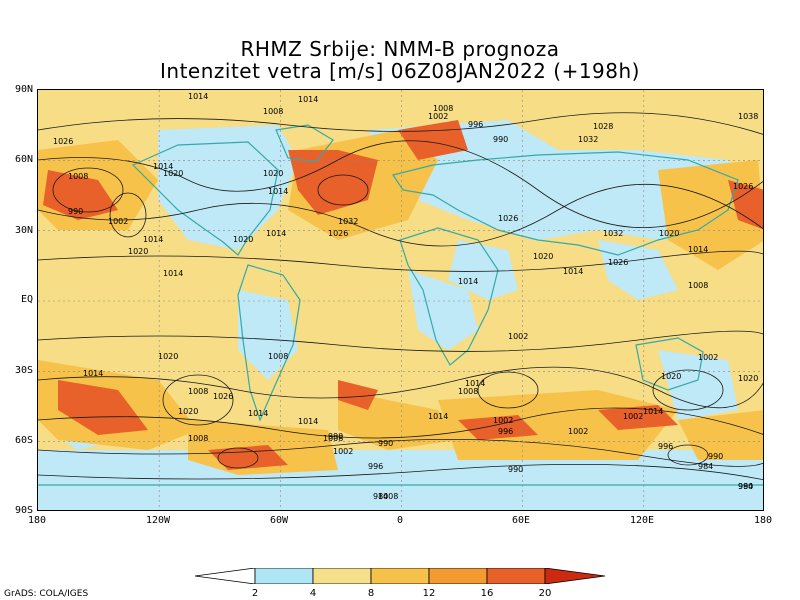  What do you see at coordinates (304, 143) in the screenshot?
I see `coast-greenland` at bounding box center [304, 143].